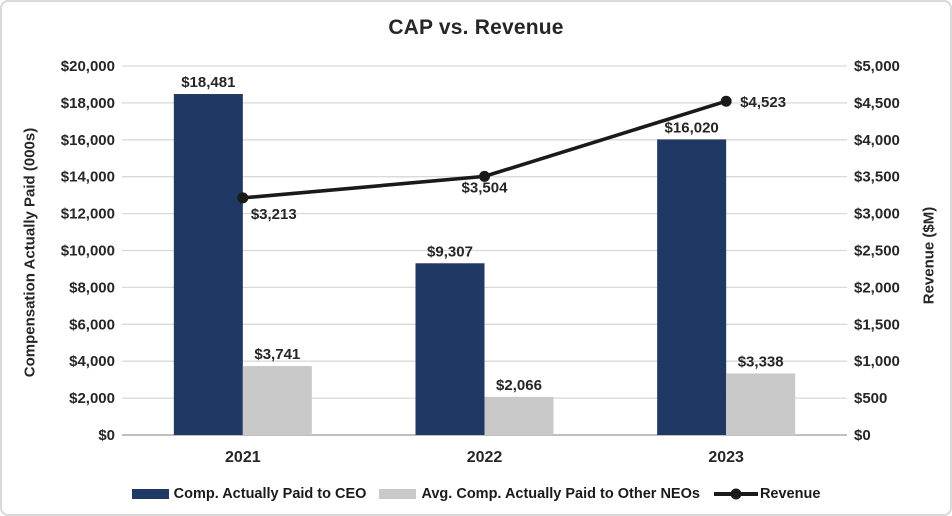 The width and height of the screenshot is (952, 516). Describe the element at coordinates (877, 361) in the screenshot. I see `right-axis-tick: $1,000` at that location.